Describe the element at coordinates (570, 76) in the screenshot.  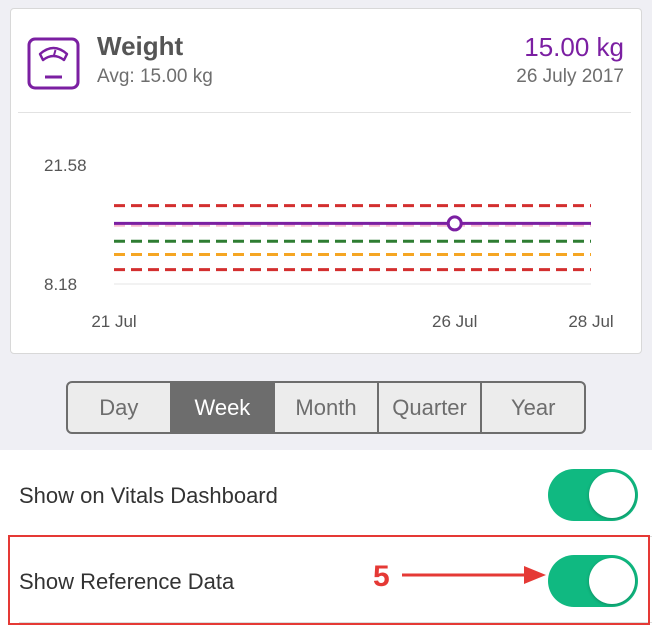
I see `current-date: 26 July 2017` at that location.